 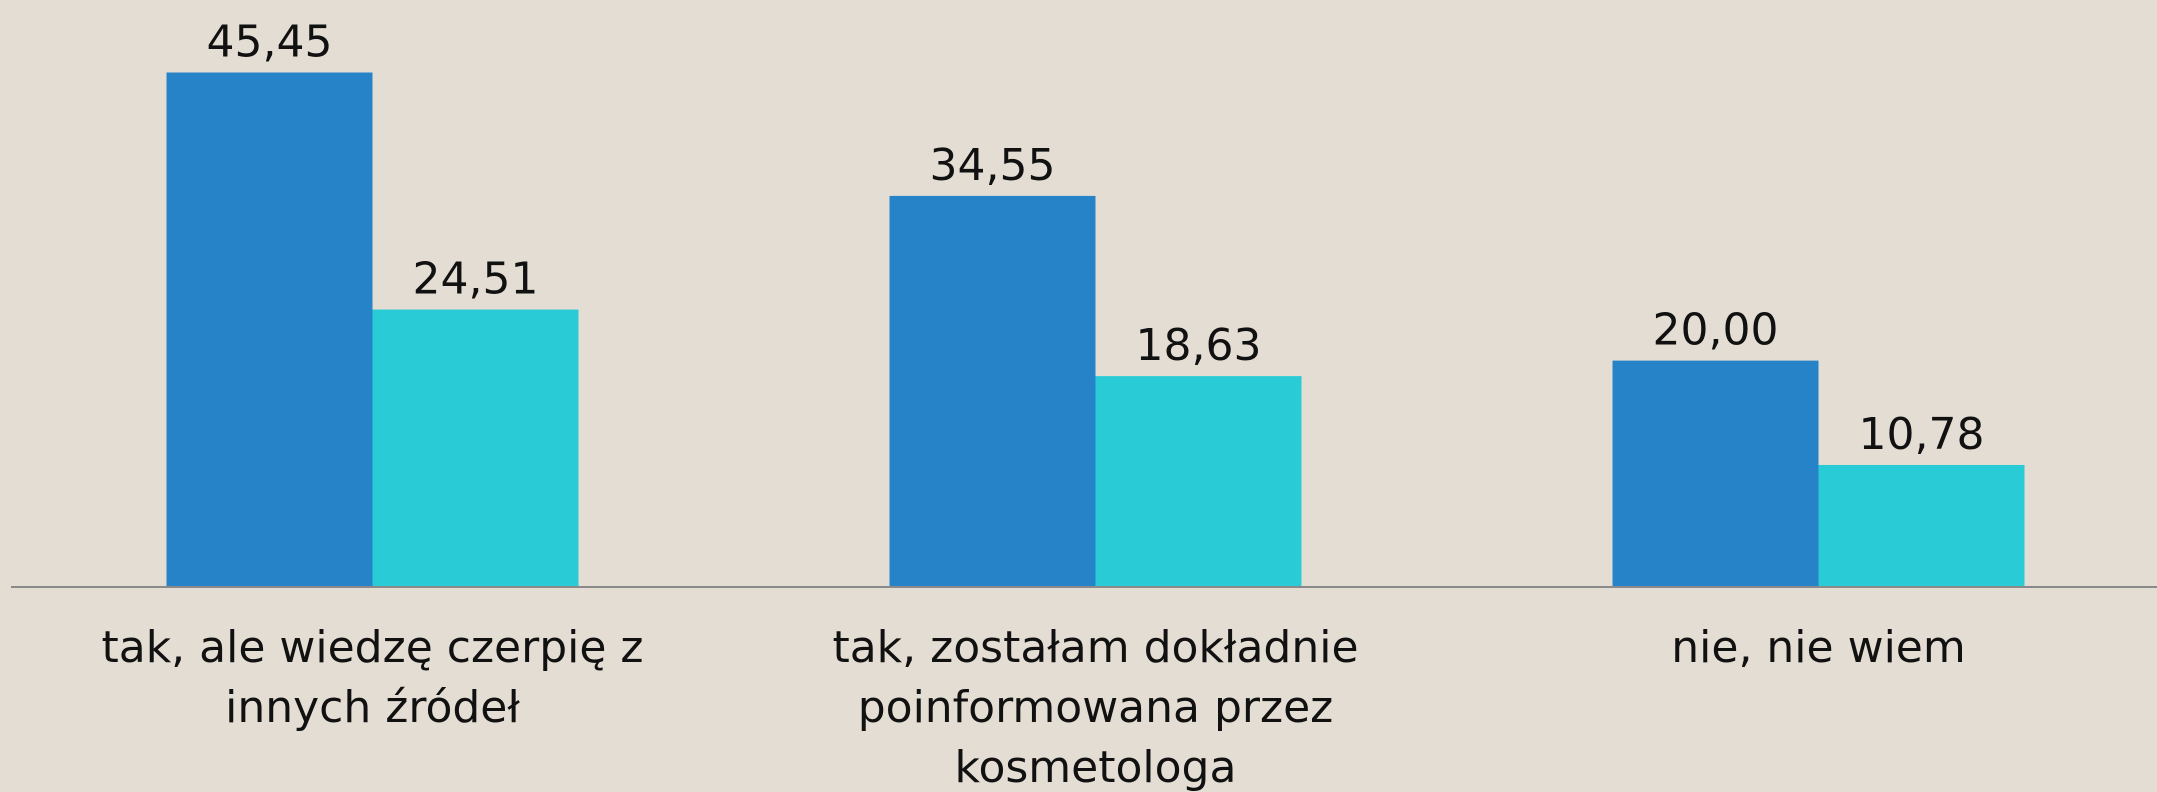 What do you see at coordinates (372, 677) in the screenshot?
I see `x-tick-label: tak, ale wiedzę czerpię z innych źródeł` at bounding box center [372, 677].